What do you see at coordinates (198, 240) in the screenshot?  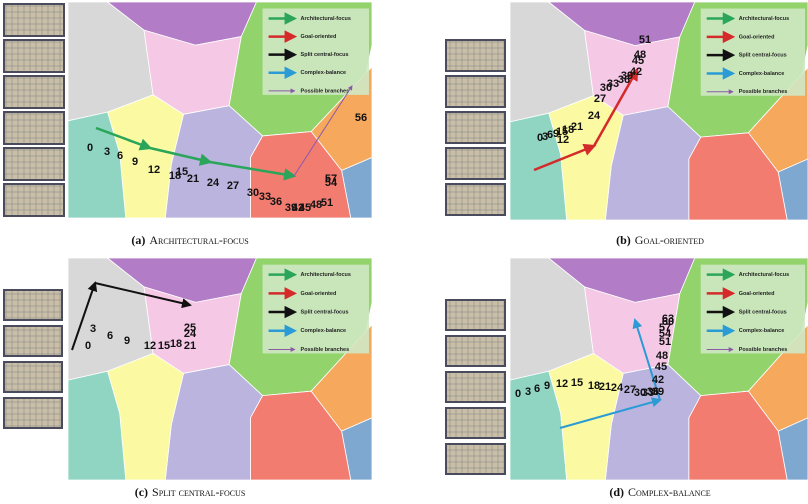 I see `caption-text: Architectural-focus` at bounding box center [198, 240].